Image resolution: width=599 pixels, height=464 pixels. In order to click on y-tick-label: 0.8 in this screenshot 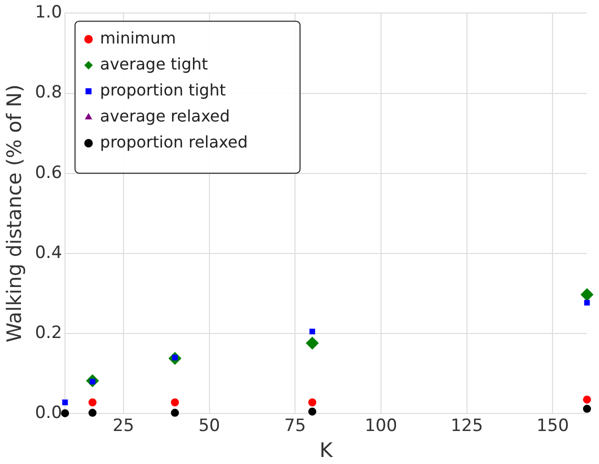, I will do `click(48, 92)`.